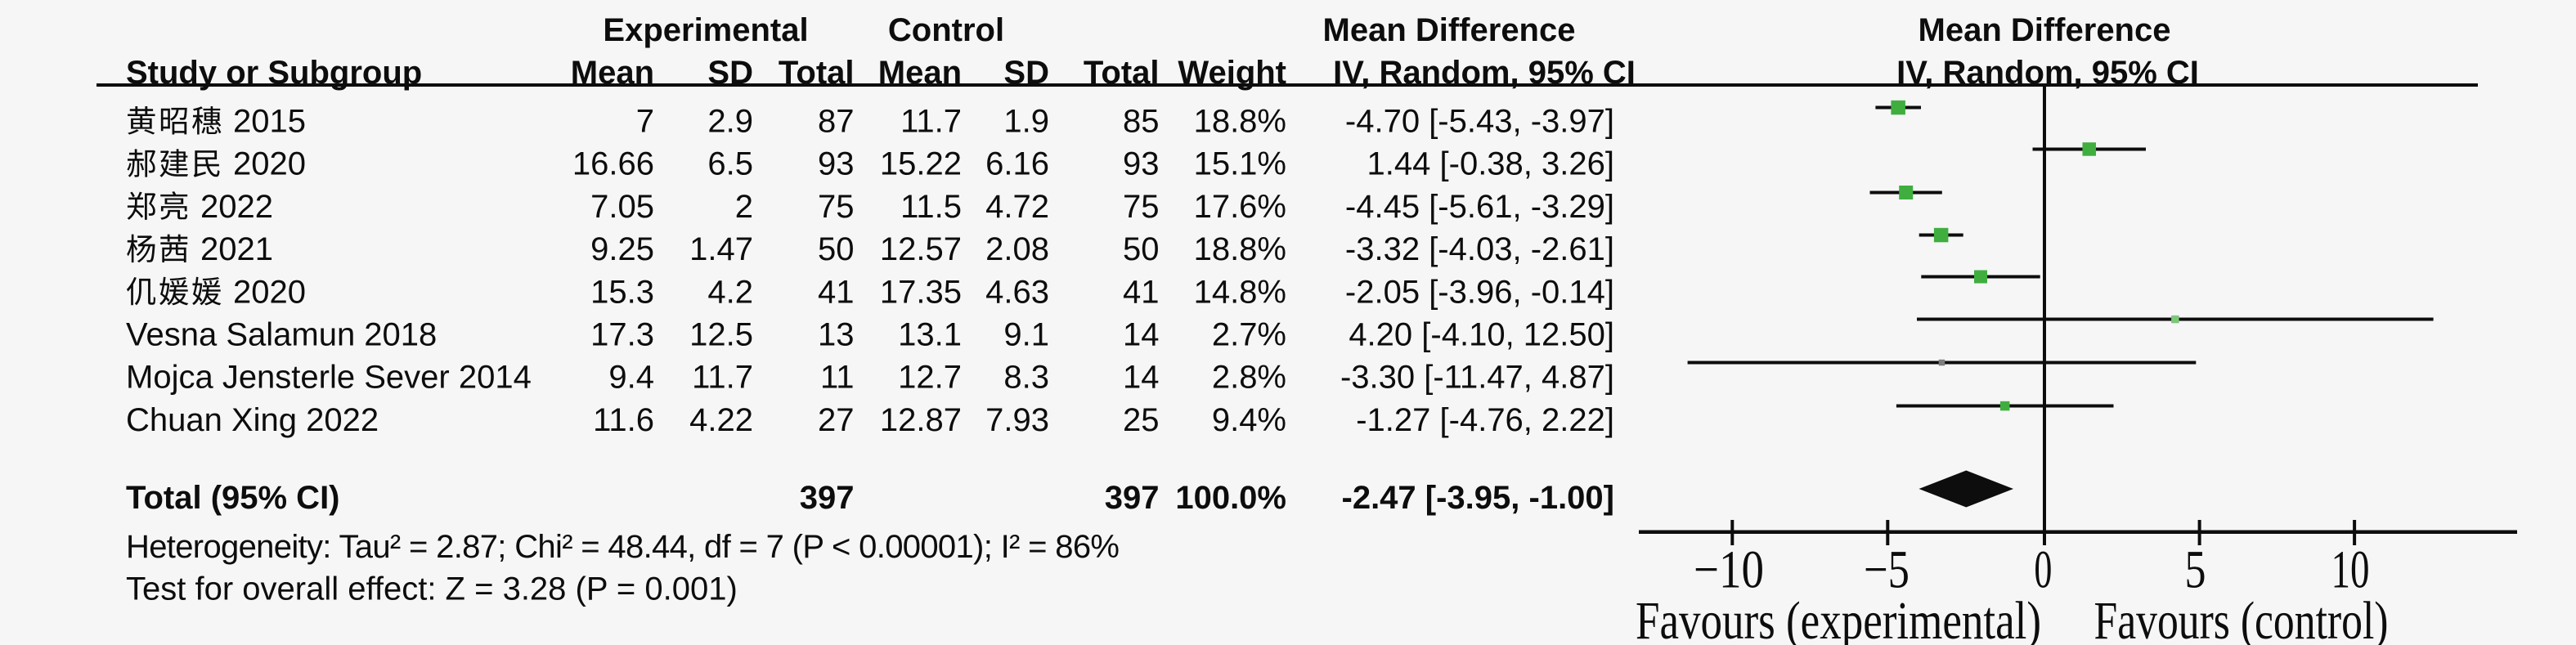 Image resolution: width=2576 pixels, height=645 pixels. What do you see at coordinates (1249, 378) in the screenshot?
I see `svg-text: 2.8%` at bounding box center [1249, 378].